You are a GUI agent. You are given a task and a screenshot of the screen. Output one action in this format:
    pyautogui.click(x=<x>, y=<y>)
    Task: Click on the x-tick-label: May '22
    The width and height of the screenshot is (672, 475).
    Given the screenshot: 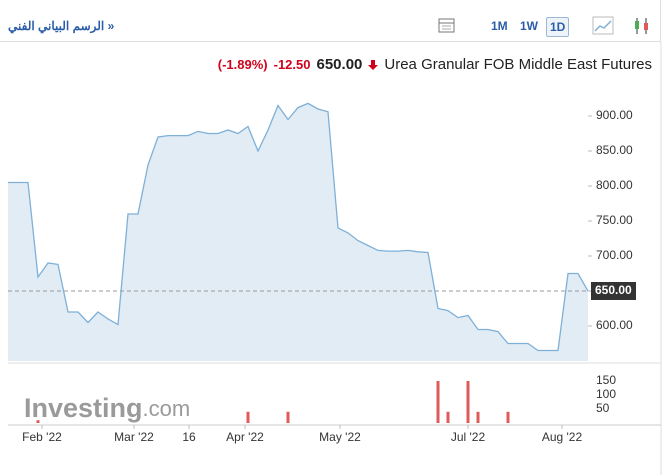 What is the action you would take?
    pyautogui.click(x=340, y=437)
    